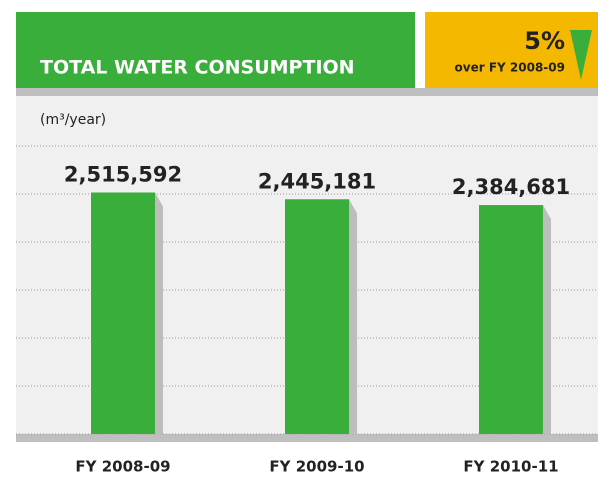 The image size is (598, 480). What do you see at coordinates (73, 120) in the screenshot?
I see `y-axis-label: (m³/year)` at bounding box center [73, 120].